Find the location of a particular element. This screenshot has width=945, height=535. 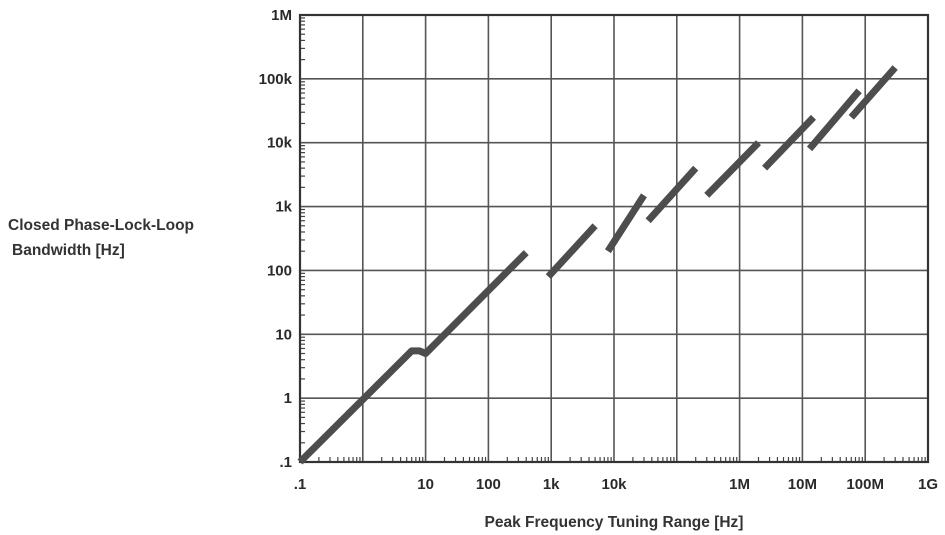

y-tick-label: 10 is located at coordinates (283, 334).